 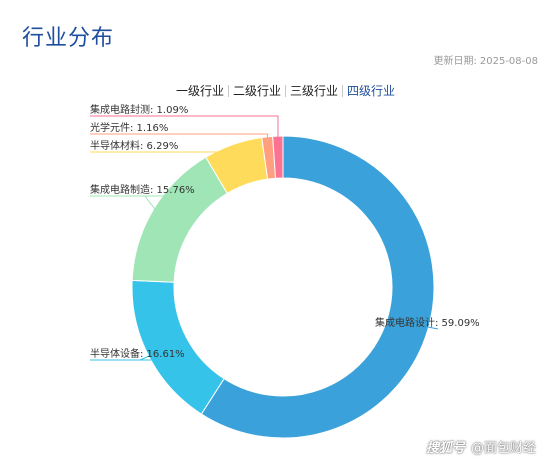 I want to click on slice-label-4: 光学元件: 1.16%, so click(x=129, y=127).